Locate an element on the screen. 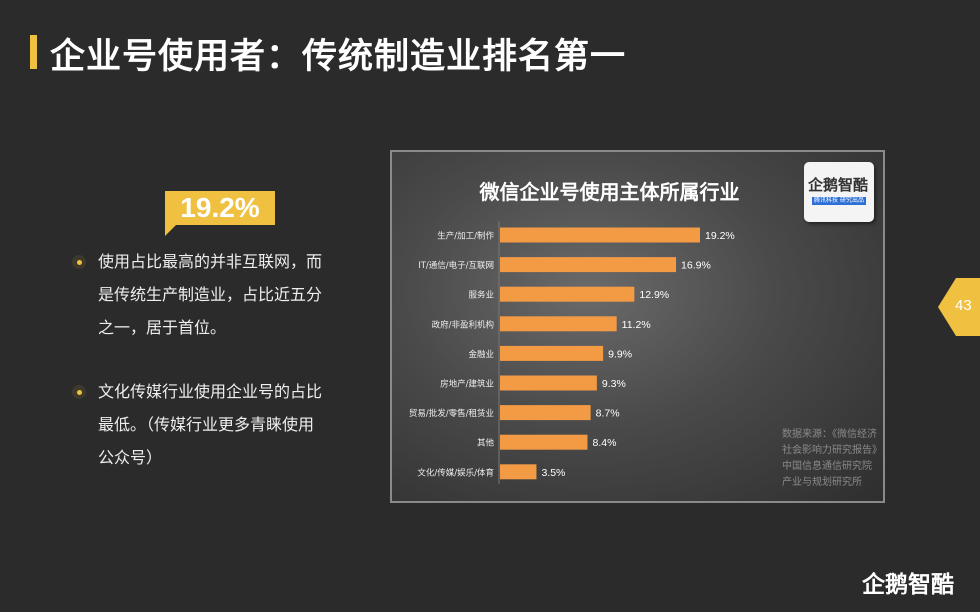 The width and height of the screenshot is (980, 612). logo-text: 企鹅智酷 is located at coordinates (838, 185).